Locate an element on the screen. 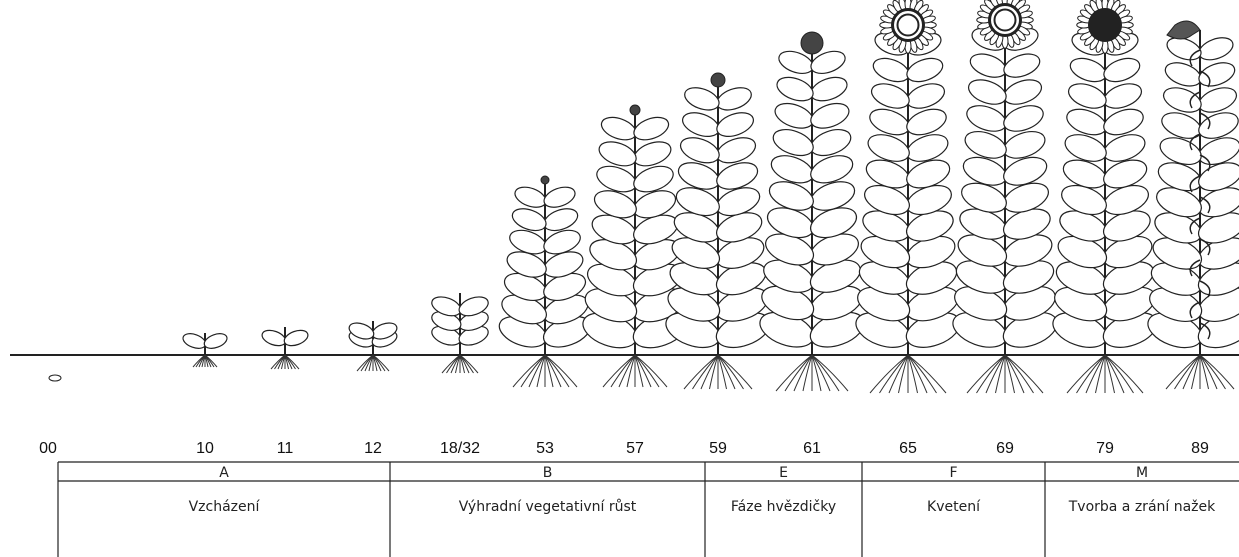 This screenshot has width=1239, height=557. phase-name: Kvetení is located at coordinates (954, 507).